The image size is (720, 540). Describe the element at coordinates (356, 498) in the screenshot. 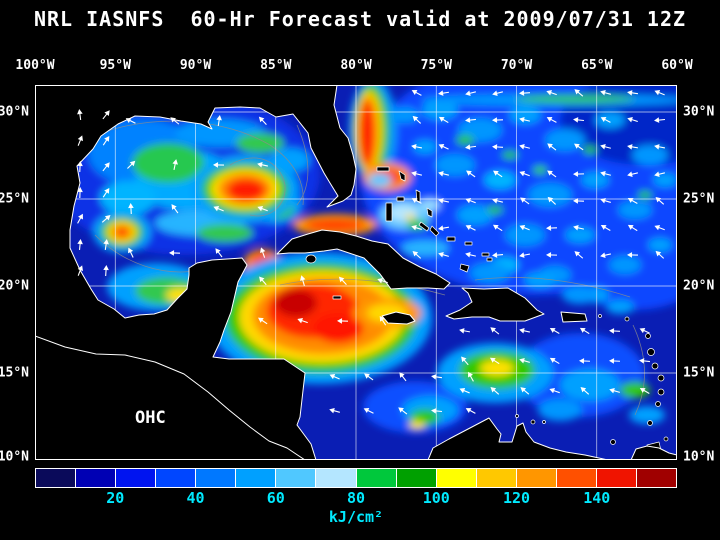

I see `colorbar-tick-label: 80` at that location.